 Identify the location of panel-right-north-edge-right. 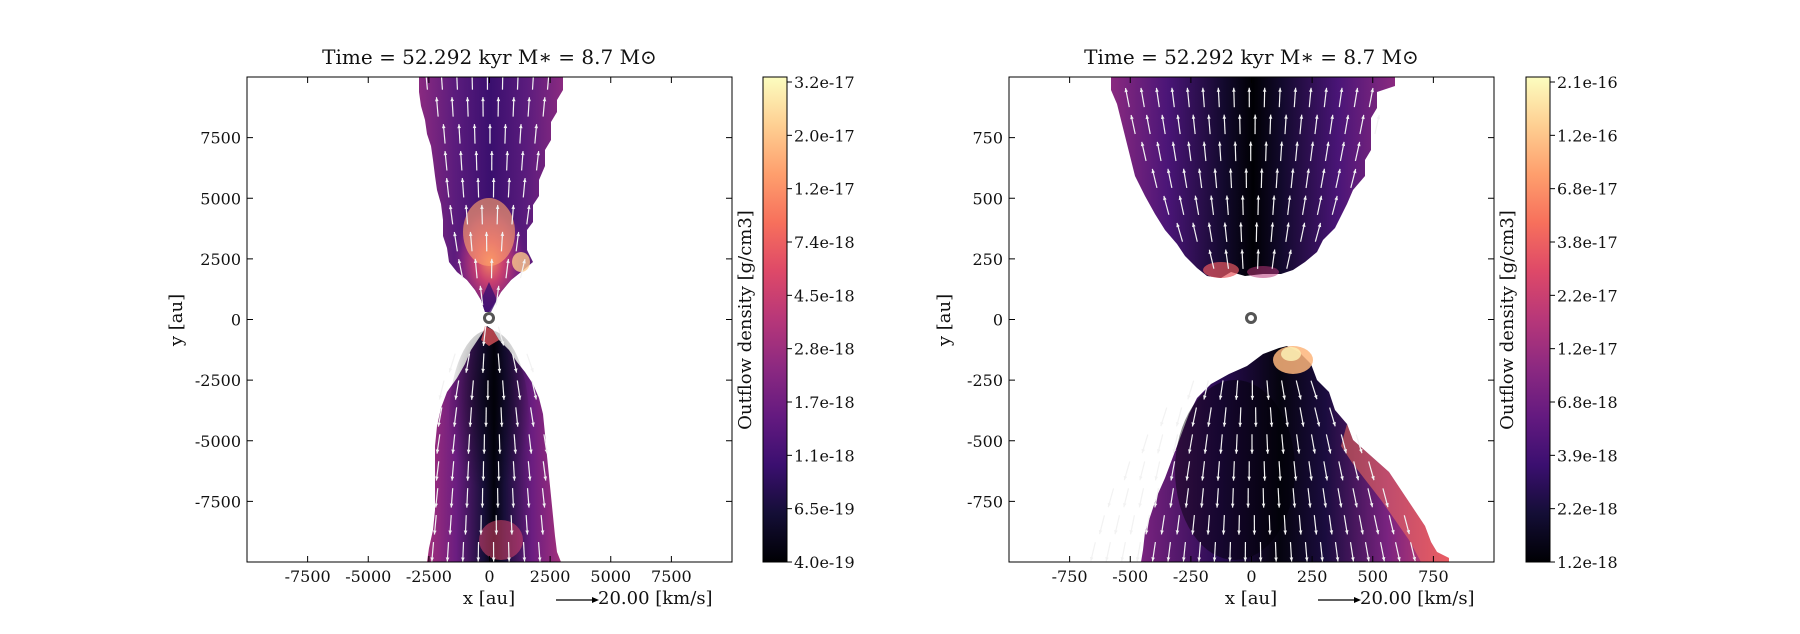
(1263, 272).